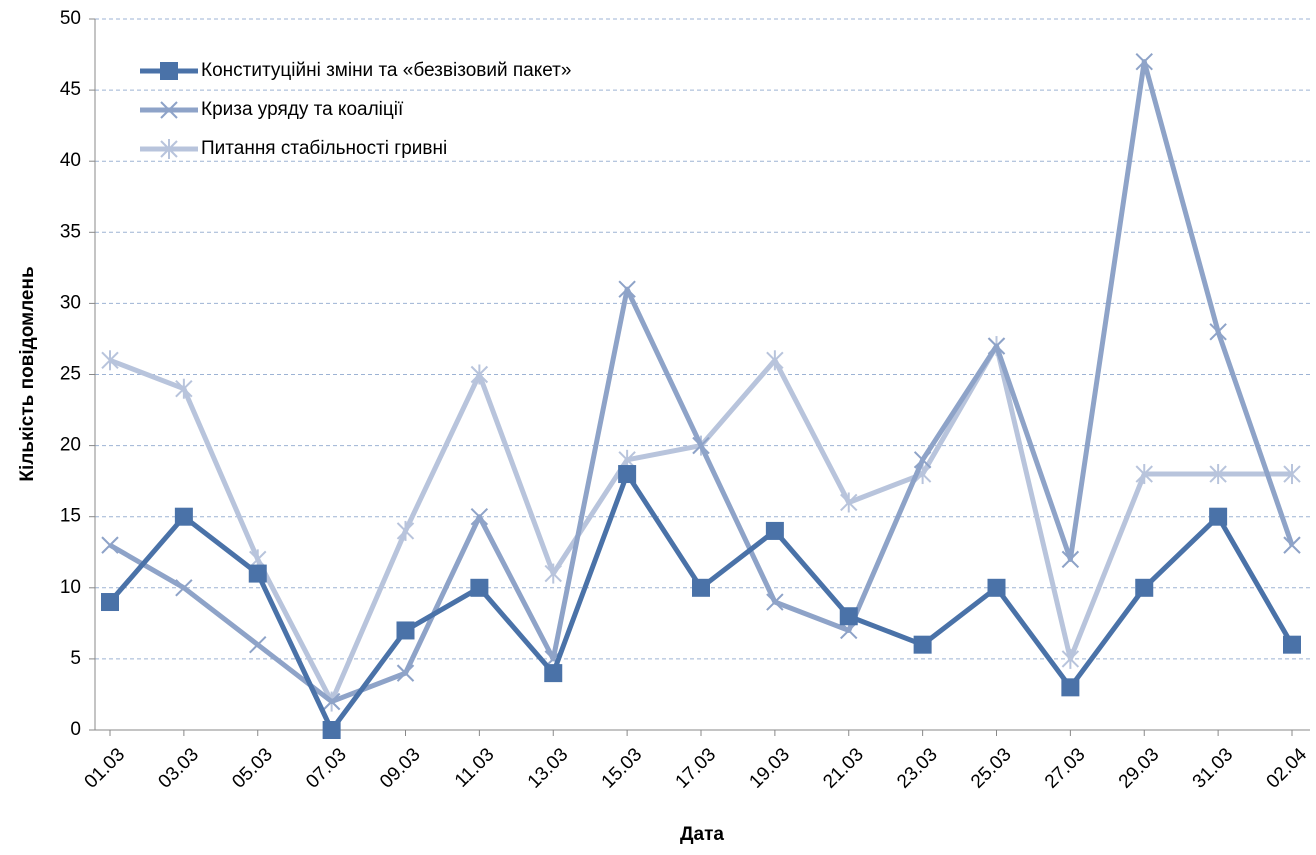 This screenshot has width=1316, height=855. What do you see at coordinates (991, 768) in the screenshot?
I see `x-tick-label: 25.03` at bounding box center [991, 768].